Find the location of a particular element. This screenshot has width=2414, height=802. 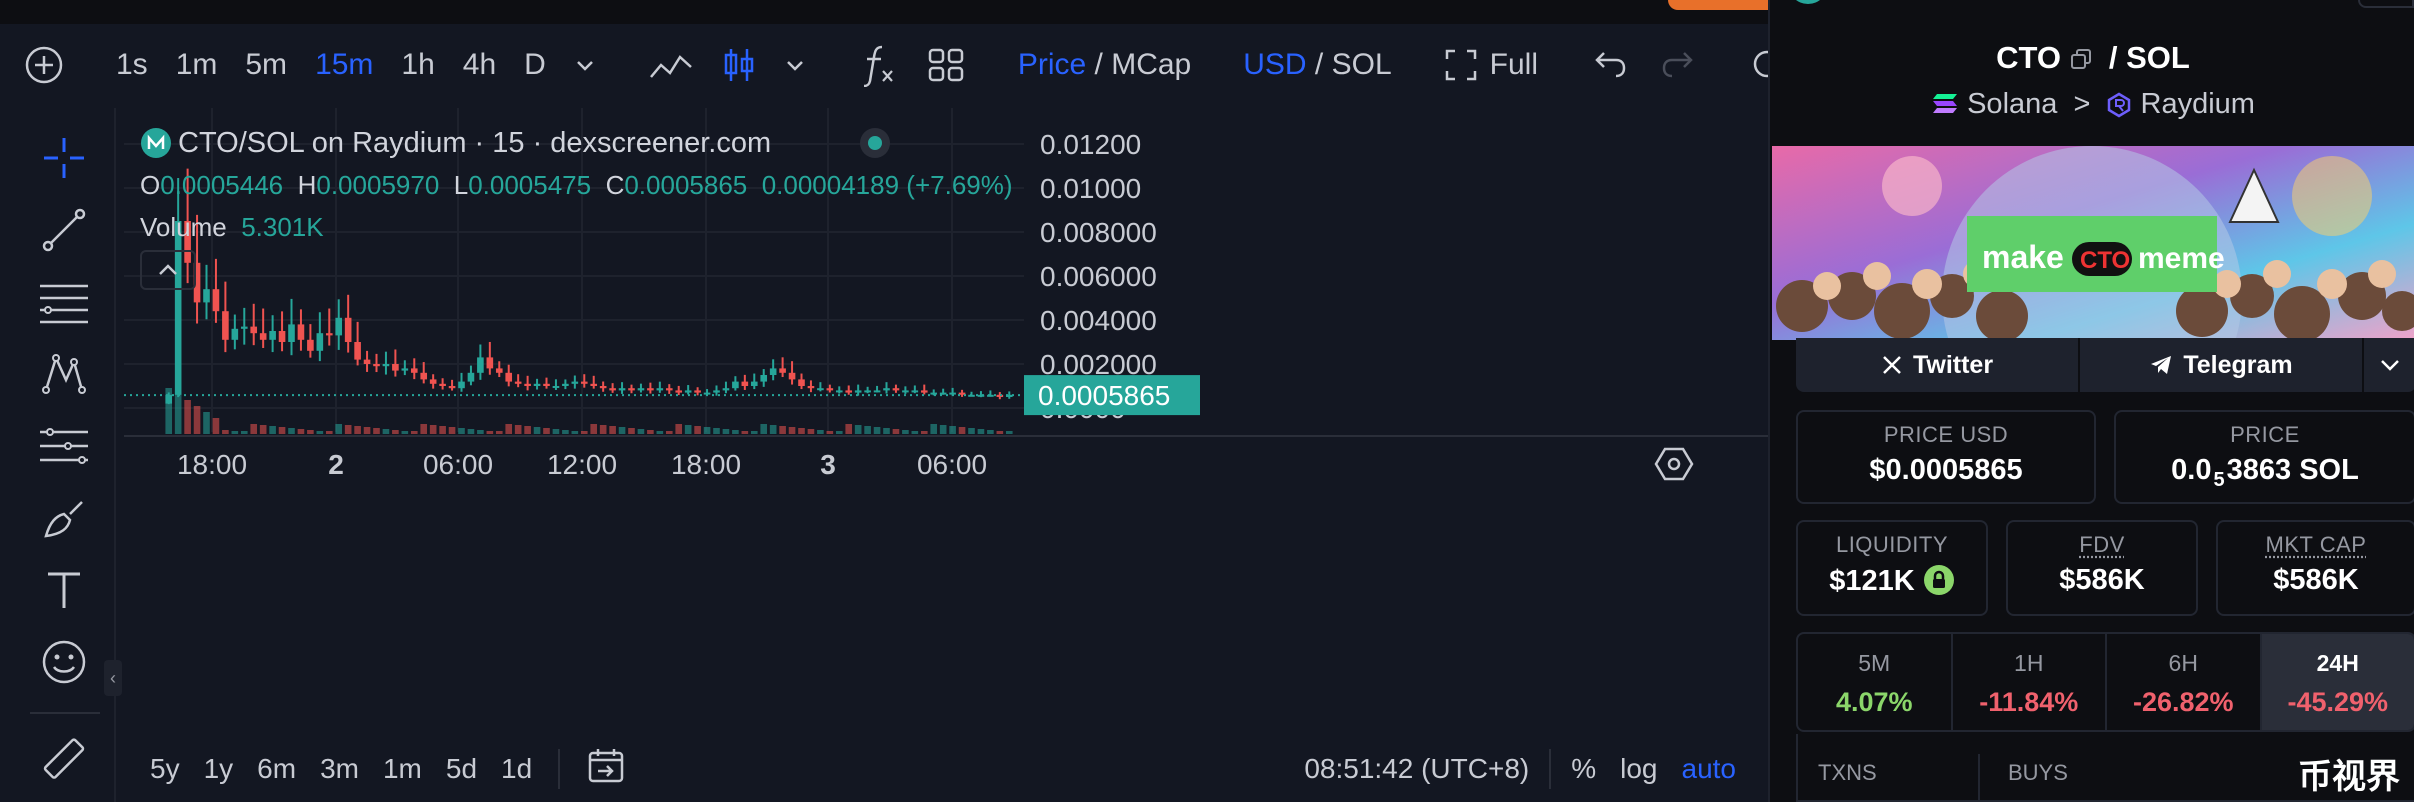

banner-text-cto: CTO is located at coordinates (2105, 260).